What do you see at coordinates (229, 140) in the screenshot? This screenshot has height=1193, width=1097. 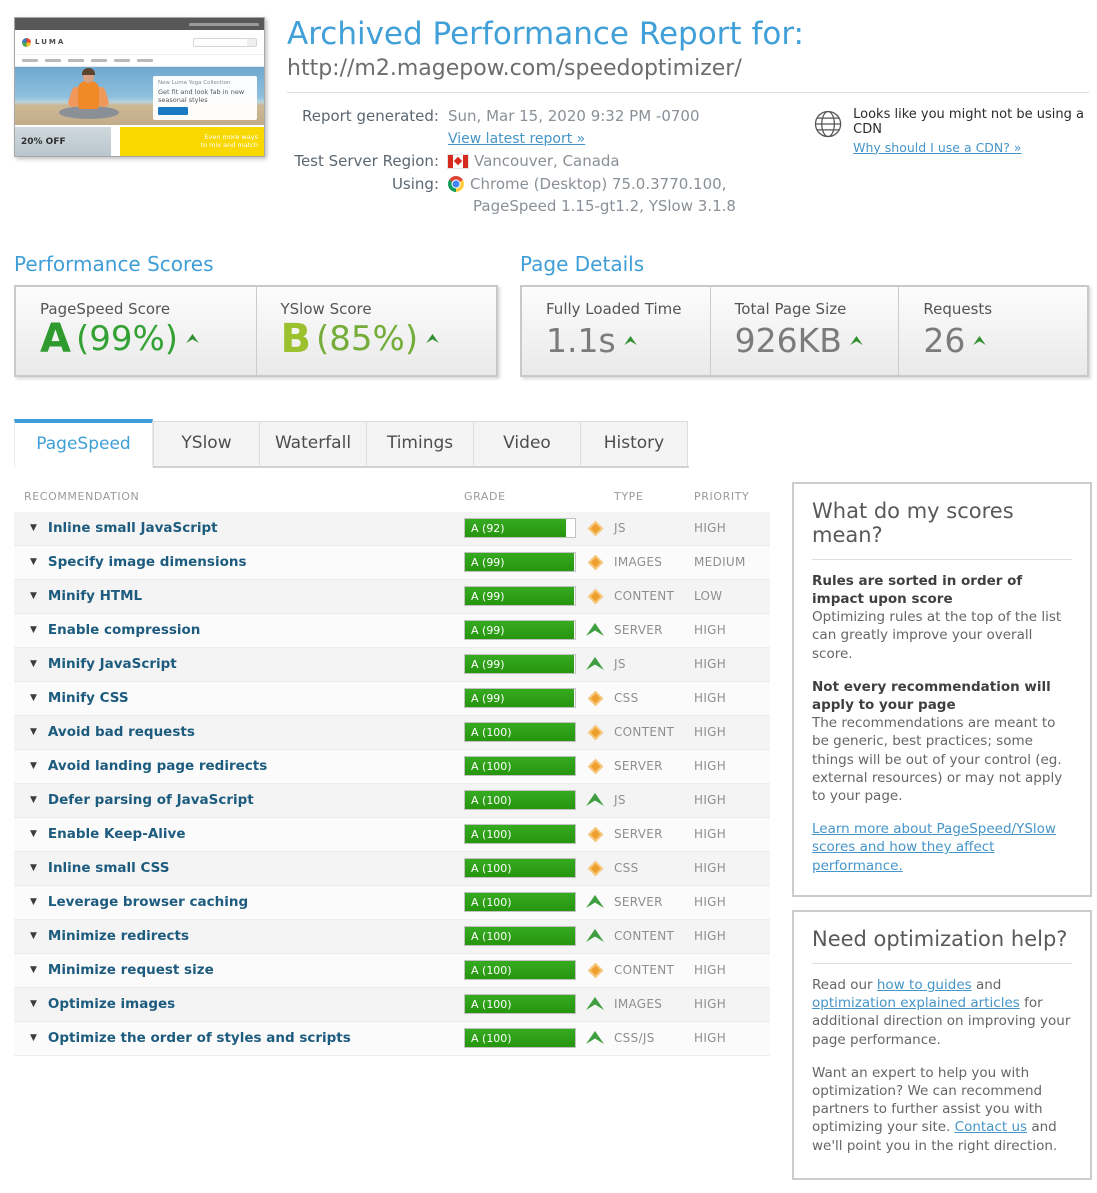 I see `promo-yellow-text: Even more ways to mix and match` at bounding box center [229, 140].